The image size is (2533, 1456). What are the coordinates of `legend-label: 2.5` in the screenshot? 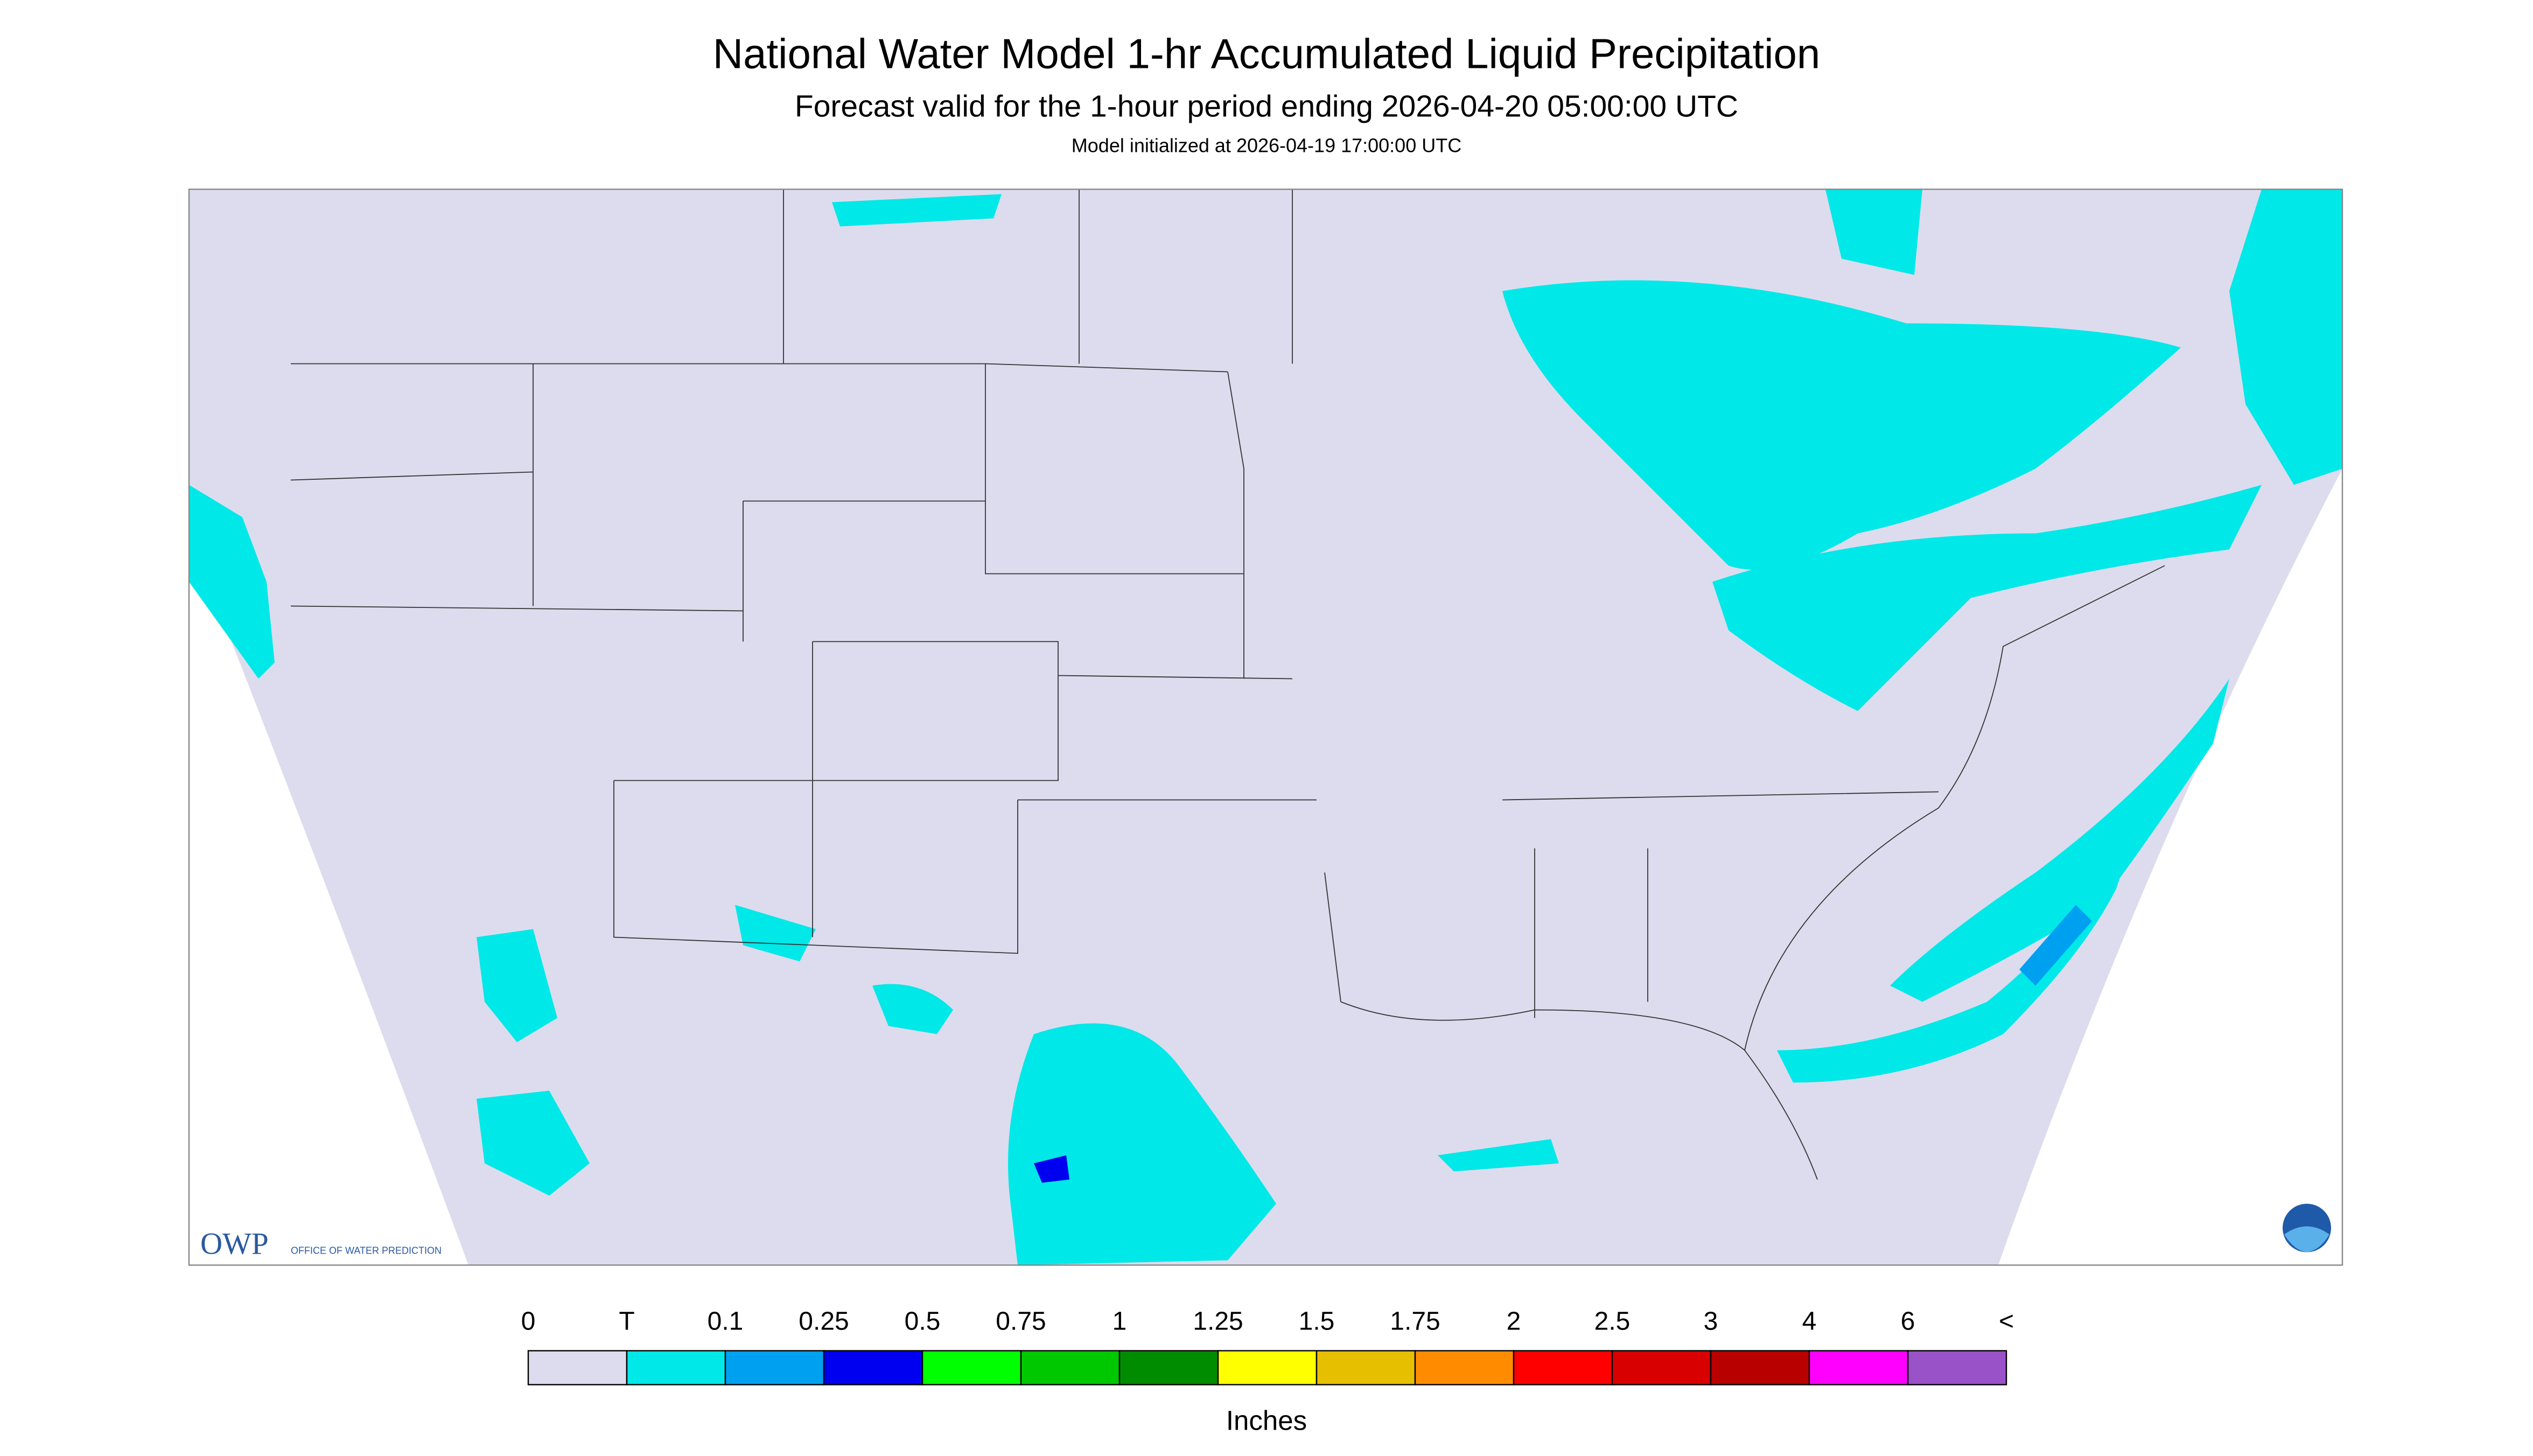 It's located at (1612, 1321).